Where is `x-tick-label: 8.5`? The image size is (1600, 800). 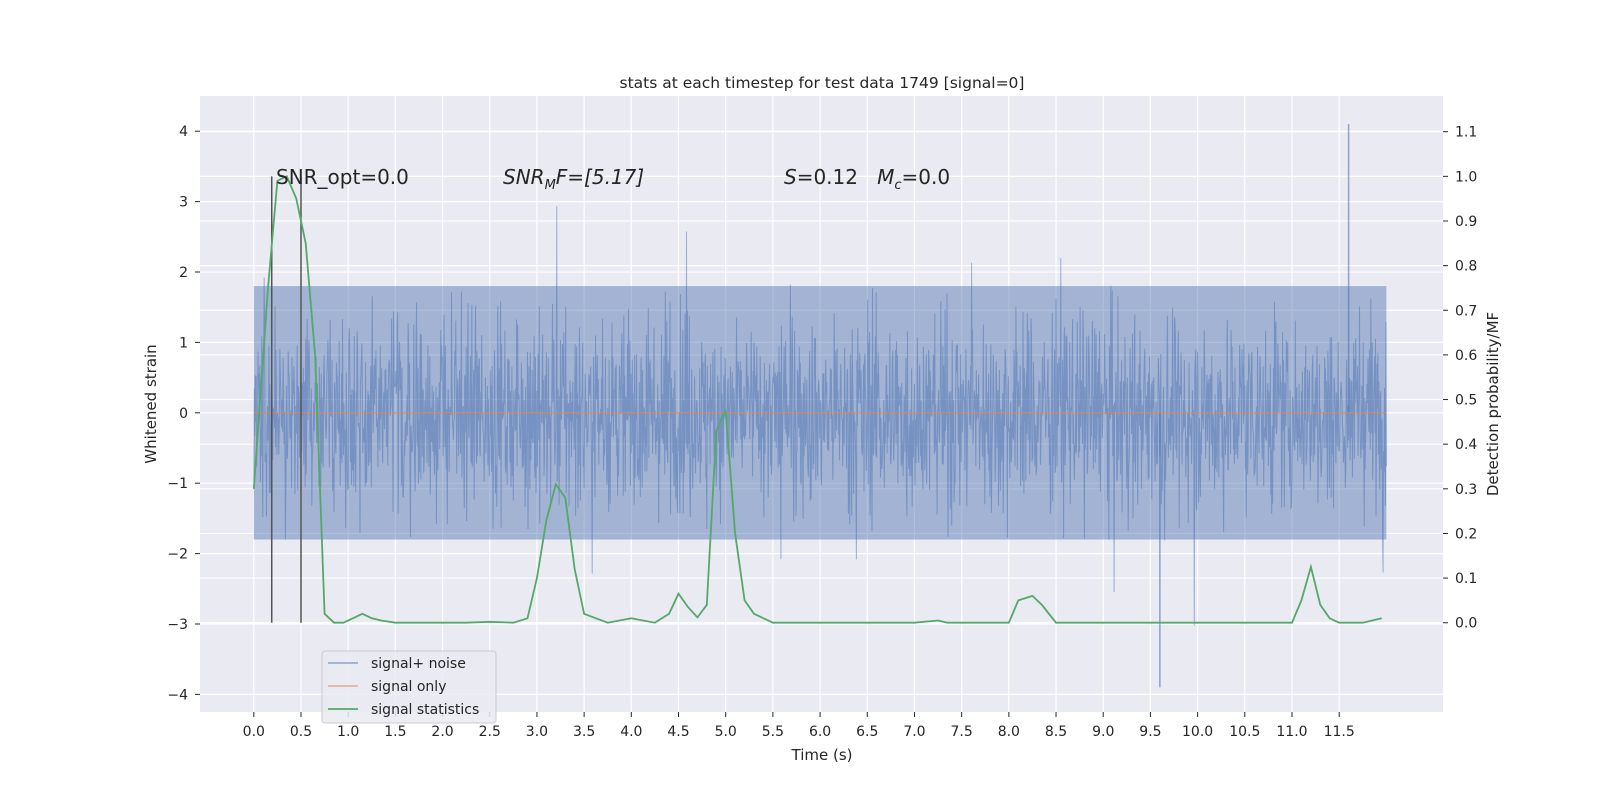 x-tick-label: 8.5 is located at coordinates (1056, 732).